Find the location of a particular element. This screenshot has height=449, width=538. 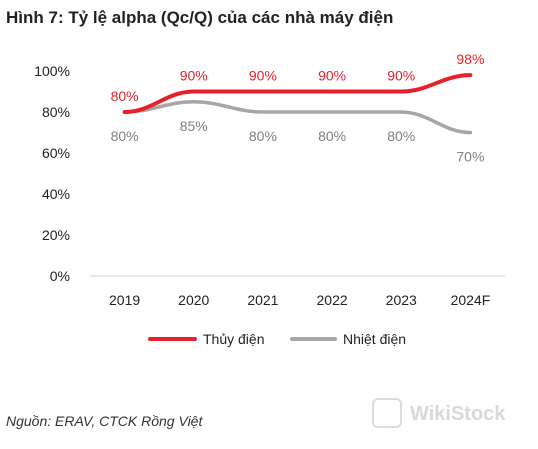

data-label-nhiet-dien: 70% is located at coordinates (470, 157).